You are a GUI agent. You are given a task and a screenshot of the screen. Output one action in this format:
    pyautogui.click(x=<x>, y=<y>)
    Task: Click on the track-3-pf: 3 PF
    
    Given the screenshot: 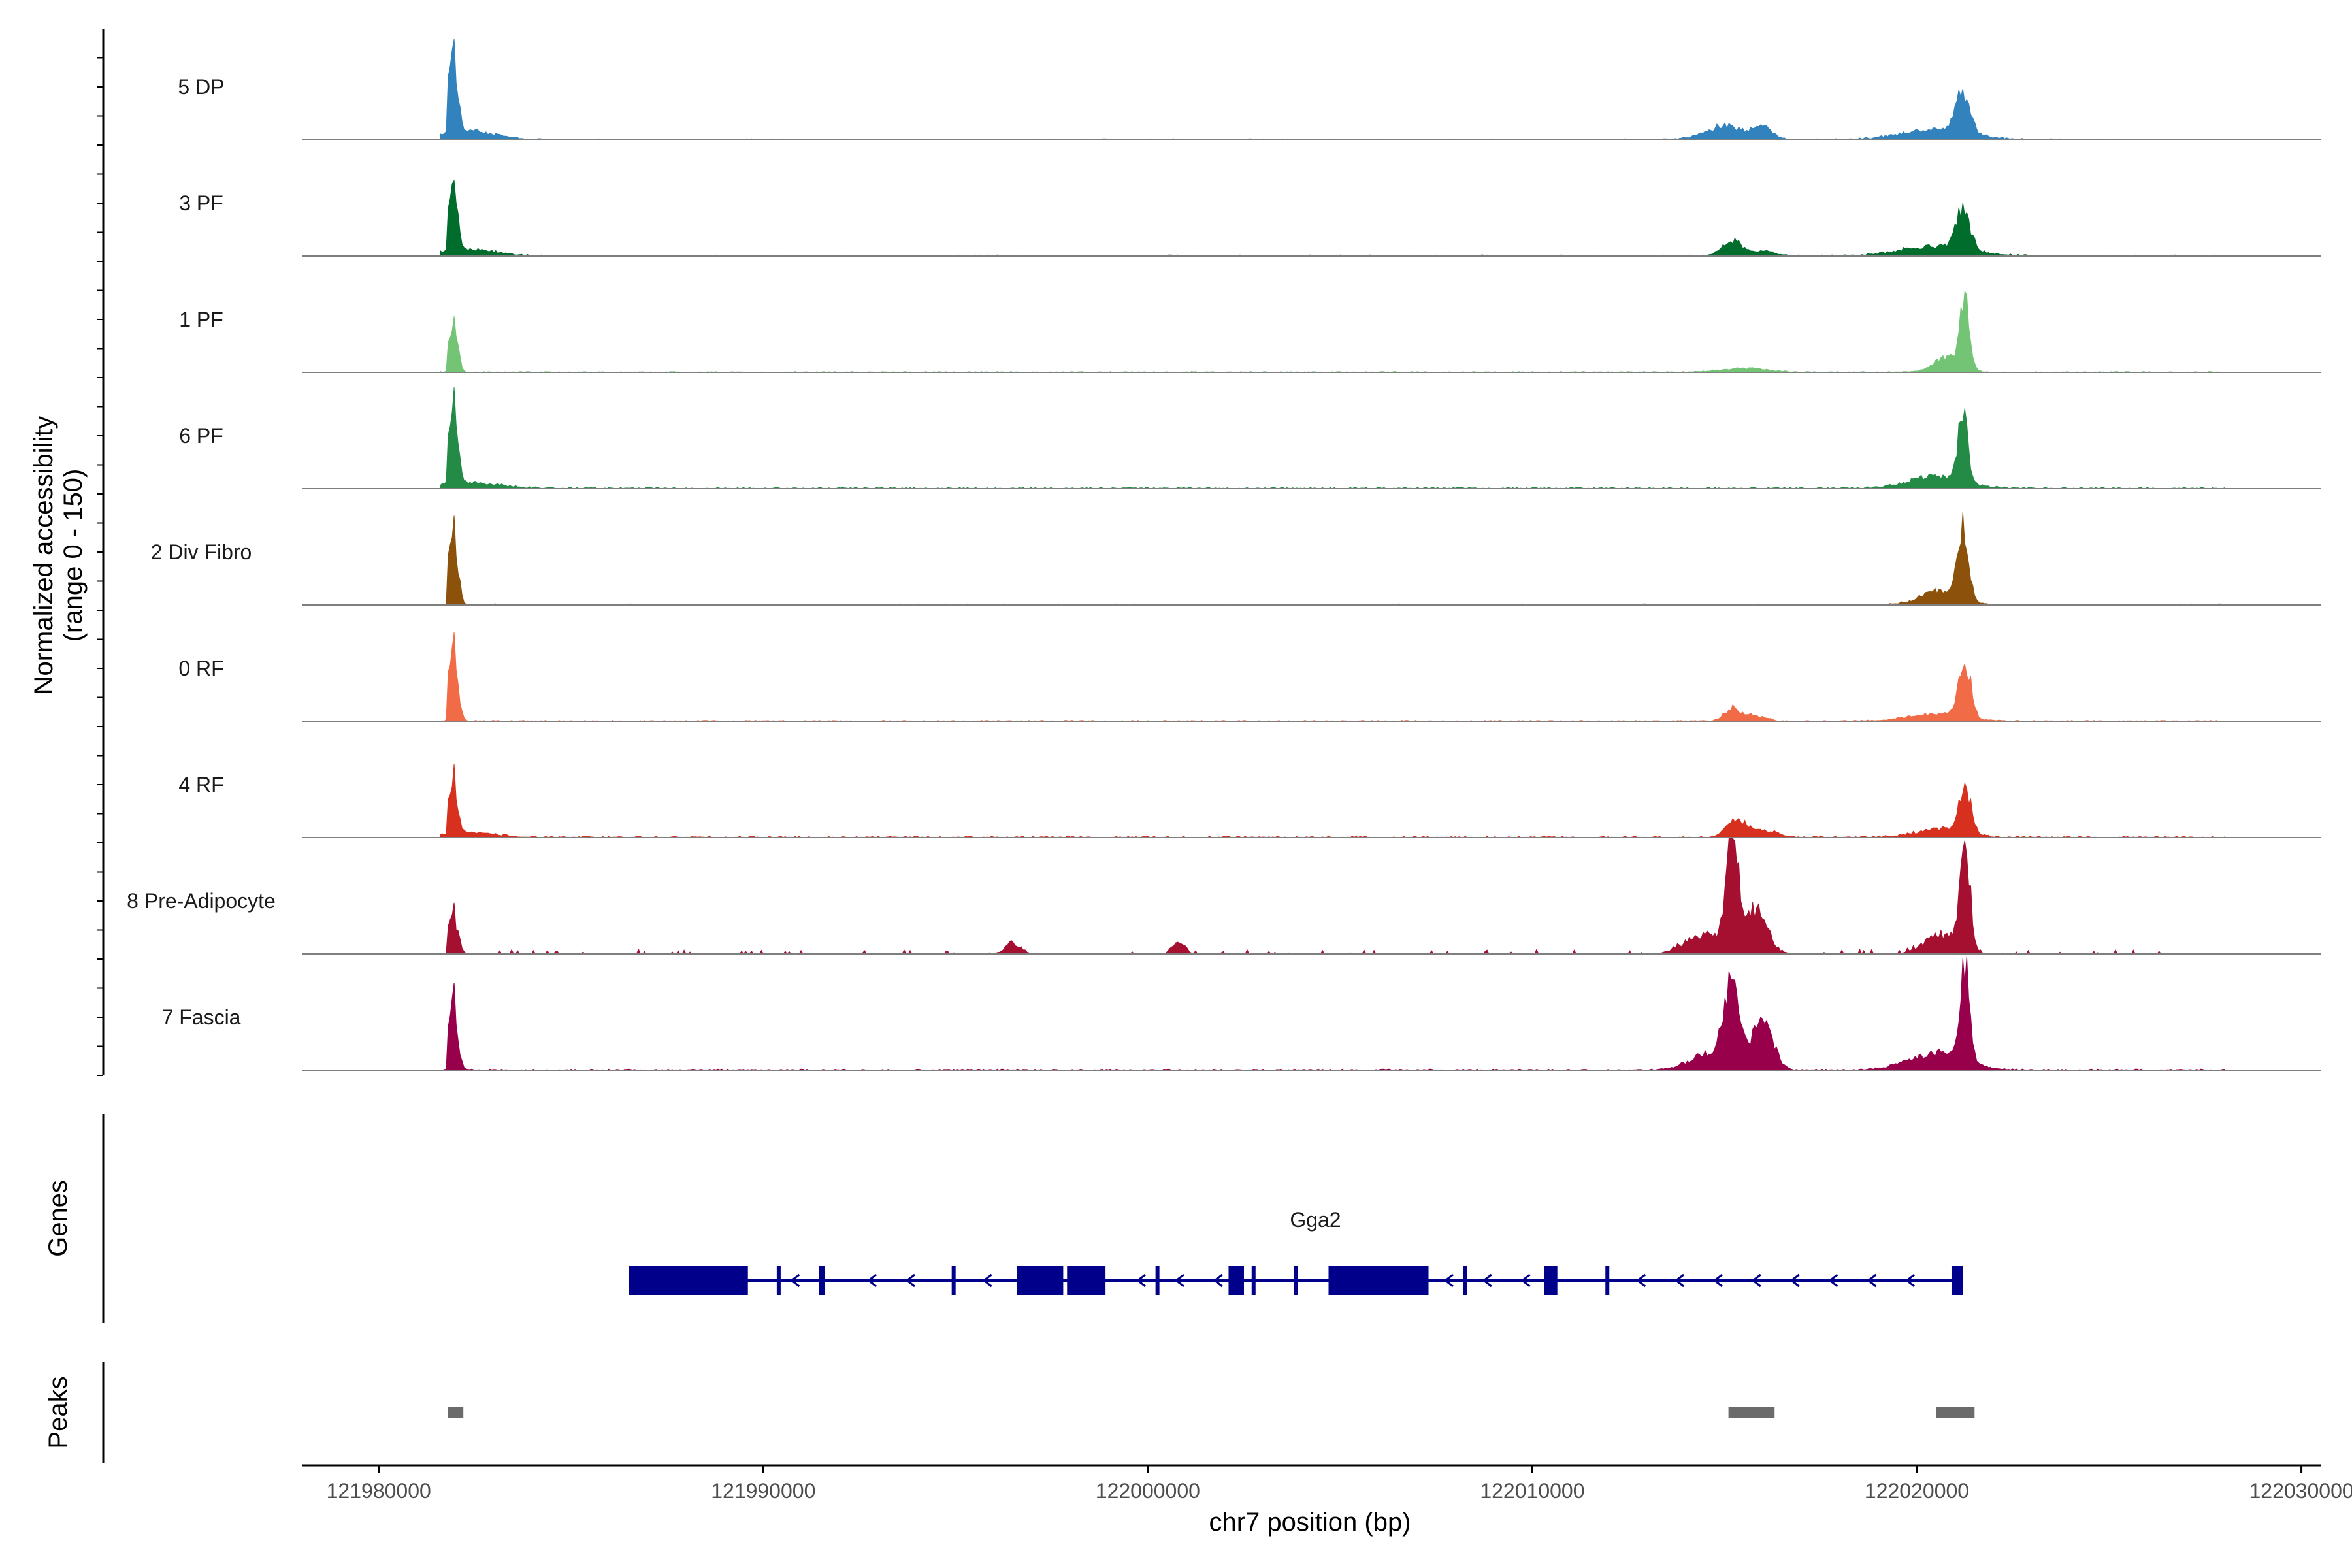 What is the action you would take?
    pyautogui.click(x=1250, y=218)
    